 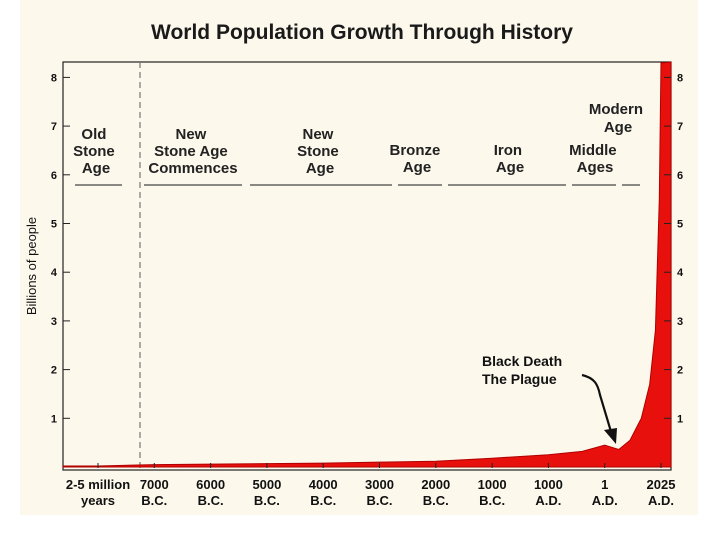 I want to click on y-tick-label-right-1: 1, so click(x=680, y=419).